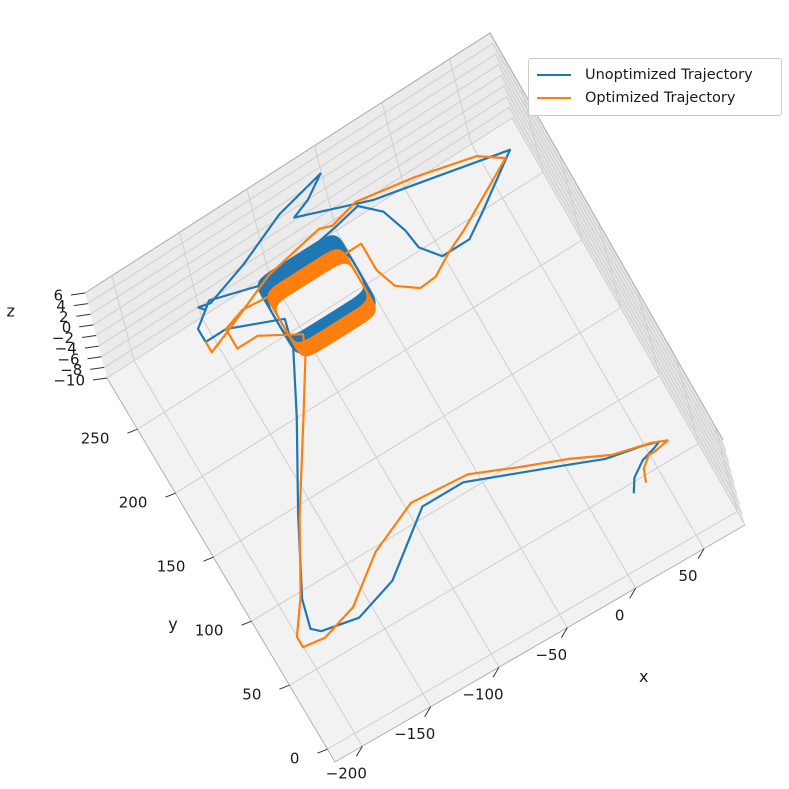 The height and width of the screenshot is (789, 789). Describe the element at coordinates (554, 98) in the screenshot. I see `legend-swatch-optimized` at that location.